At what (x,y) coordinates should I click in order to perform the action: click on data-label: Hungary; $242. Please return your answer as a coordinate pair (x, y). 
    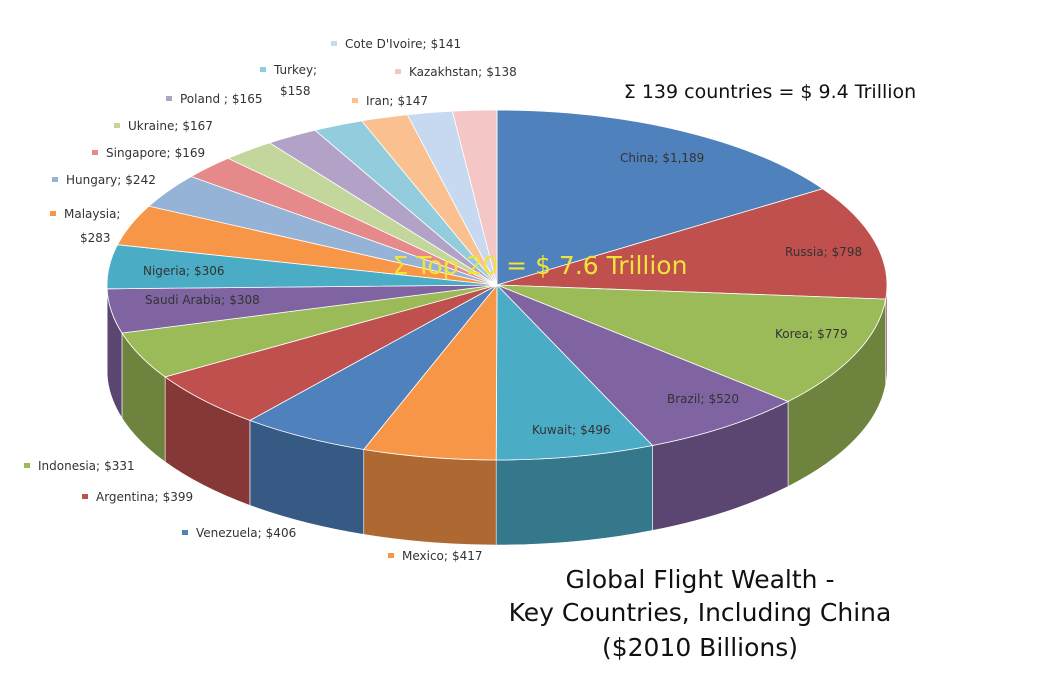
    Looking at the image, I should click on (111, 180).